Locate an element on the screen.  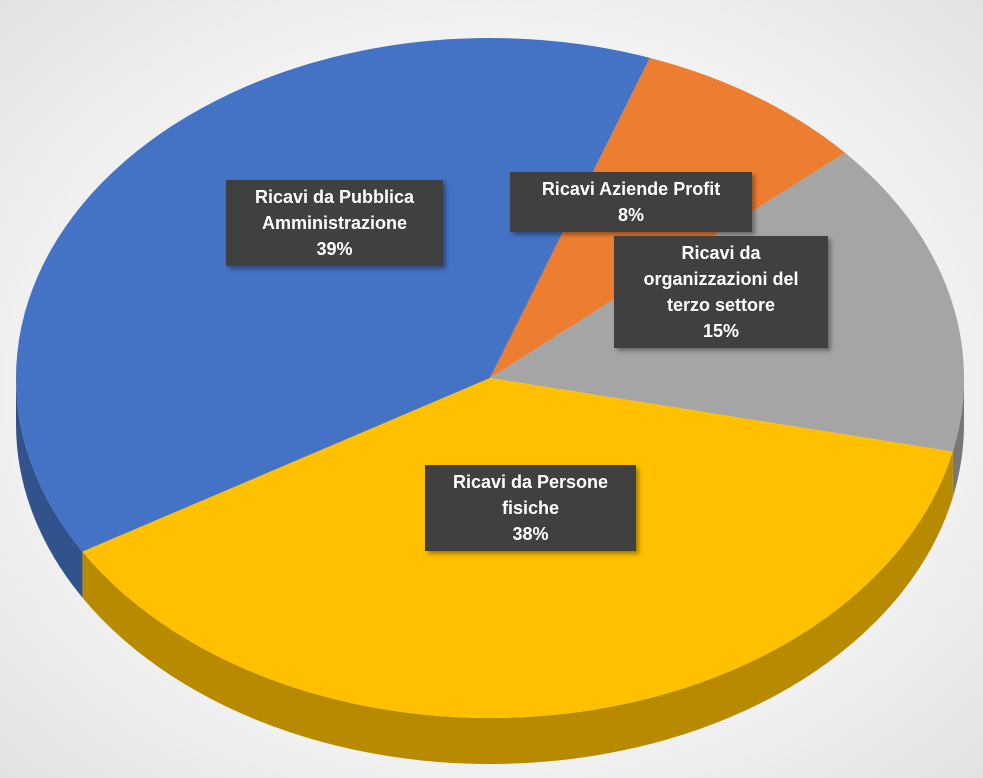
label-category: Ricavi da Pubblica Amministrazione is located at coordinates (334, 210).